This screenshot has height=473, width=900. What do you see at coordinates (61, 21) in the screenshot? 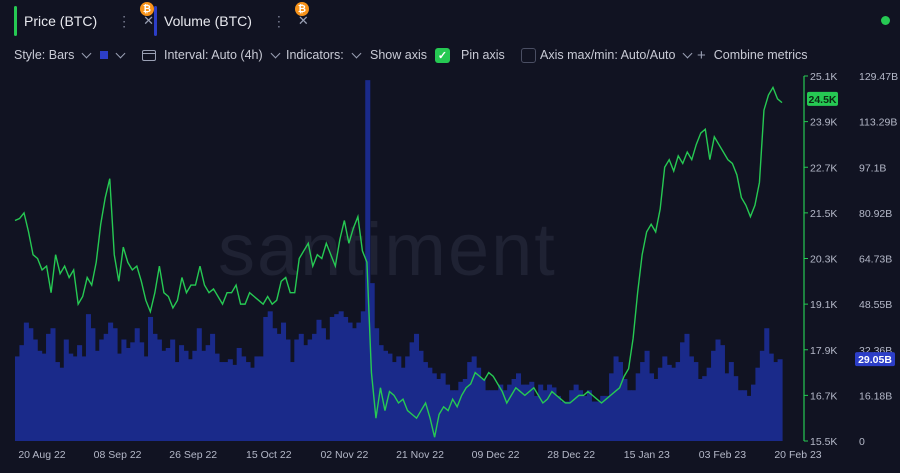
I see `tab-price-label: Price (BTC)` at bounding box center [61, 21].